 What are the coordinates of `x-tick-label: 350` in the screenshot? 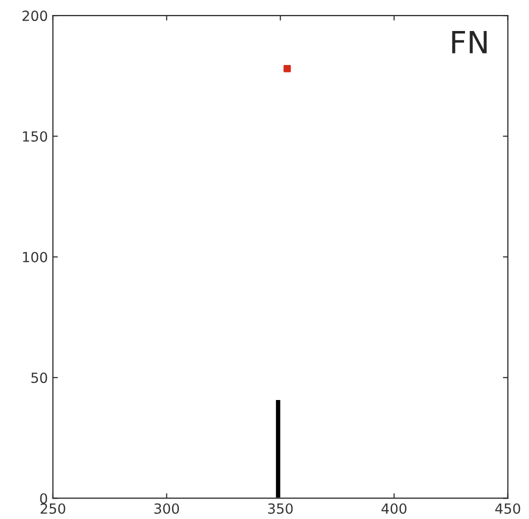 It's located at (280, 508).